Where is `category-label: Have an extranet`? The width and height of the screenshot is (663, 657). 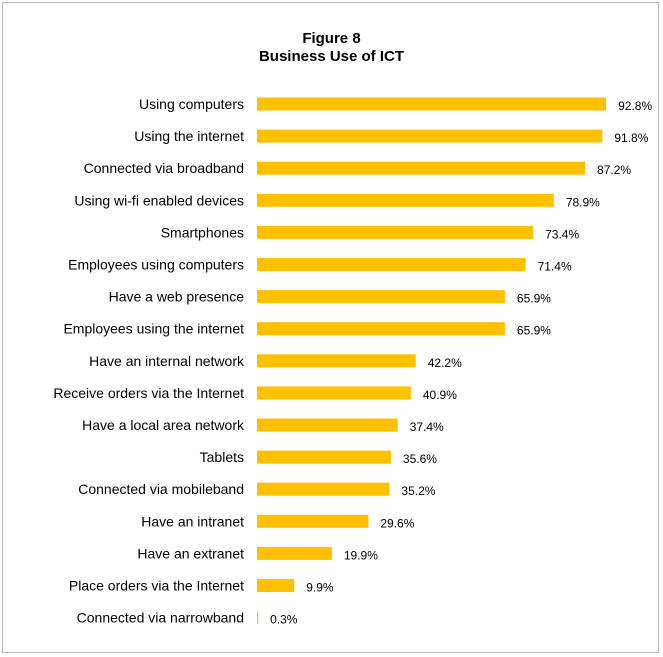
category-label: Have an extranet is located at coordinates (190, 553).